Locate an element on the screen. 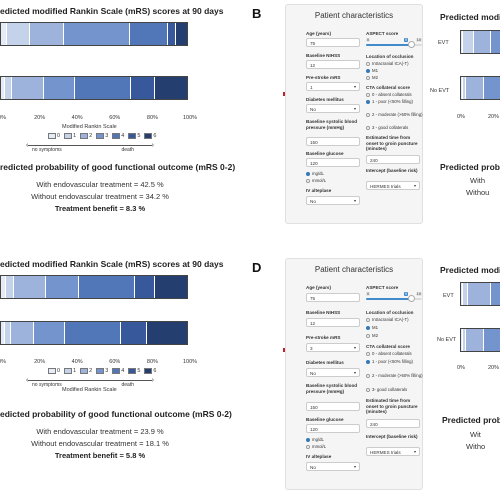 Image resolution: width=500 pixels, height=500 pixels. cta-option-3: 3- good collaterals is located at coordinates (395, 389).